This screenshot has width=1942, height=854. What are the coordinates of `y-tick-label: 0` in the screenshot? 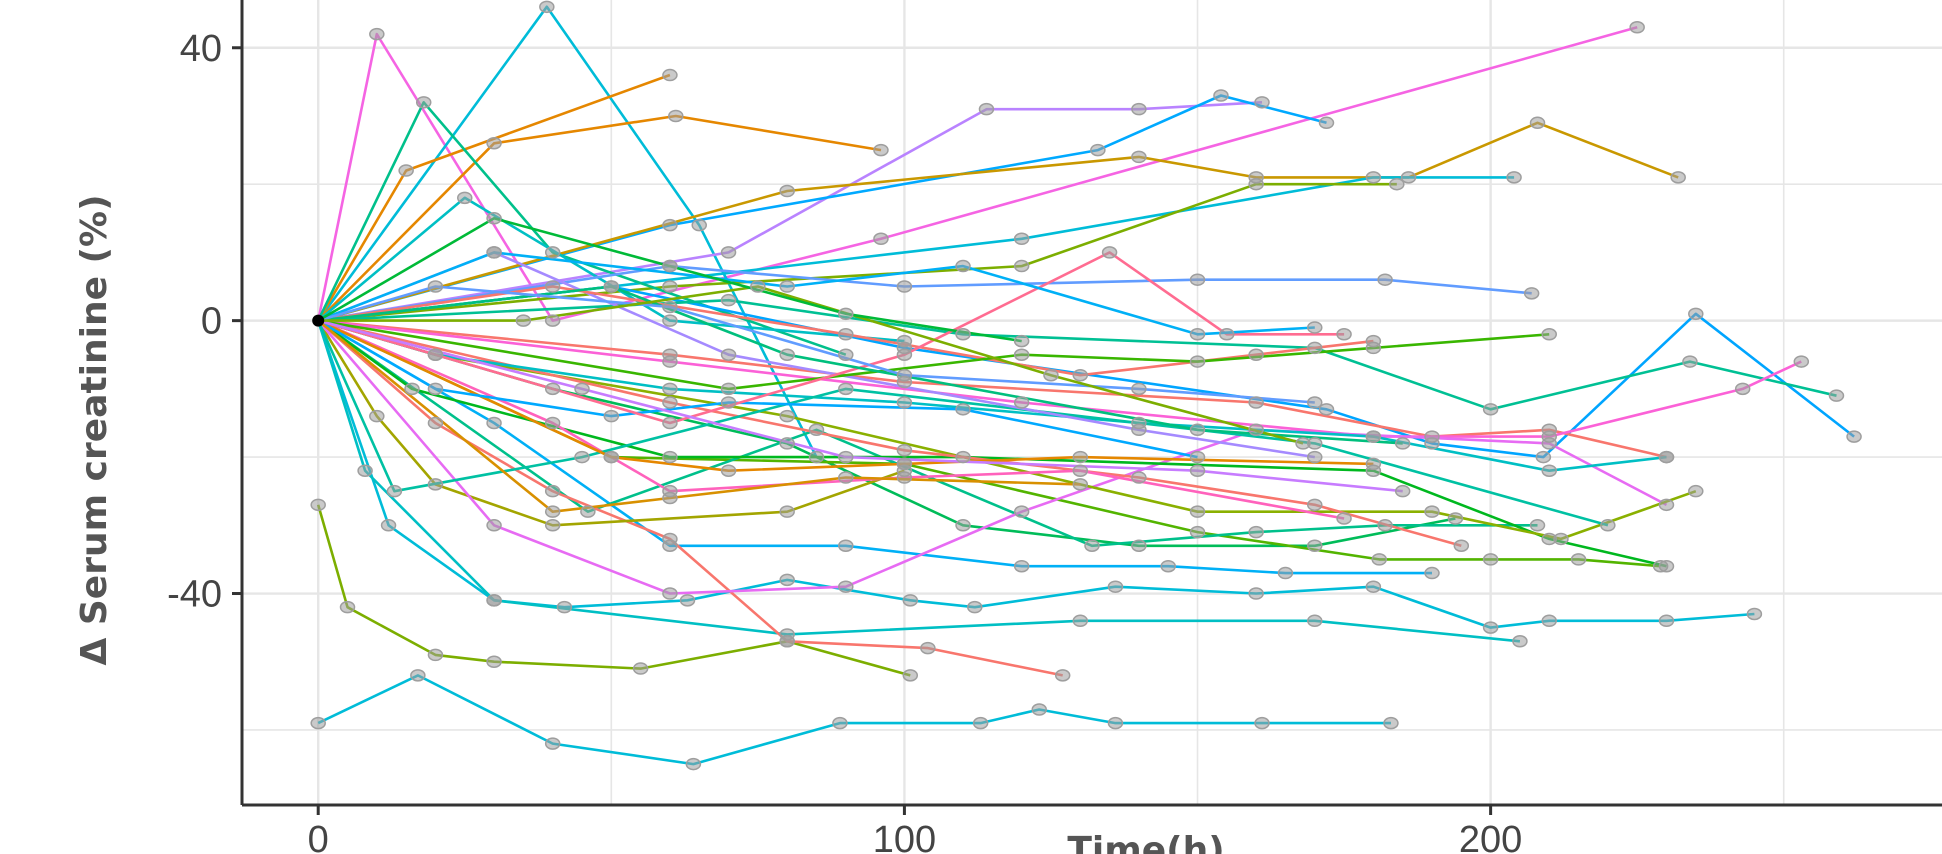 It's located at (211, 322).